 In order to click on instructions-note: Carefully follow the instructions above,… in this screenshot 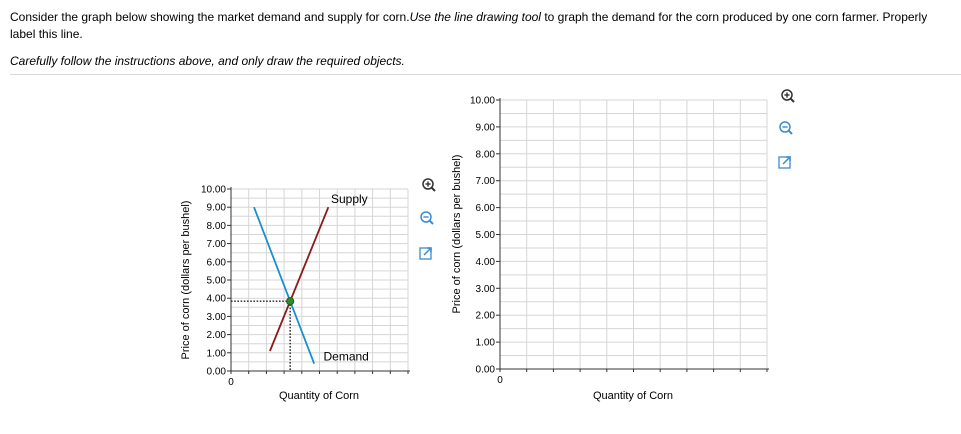, I will do `click(207, 61)`.